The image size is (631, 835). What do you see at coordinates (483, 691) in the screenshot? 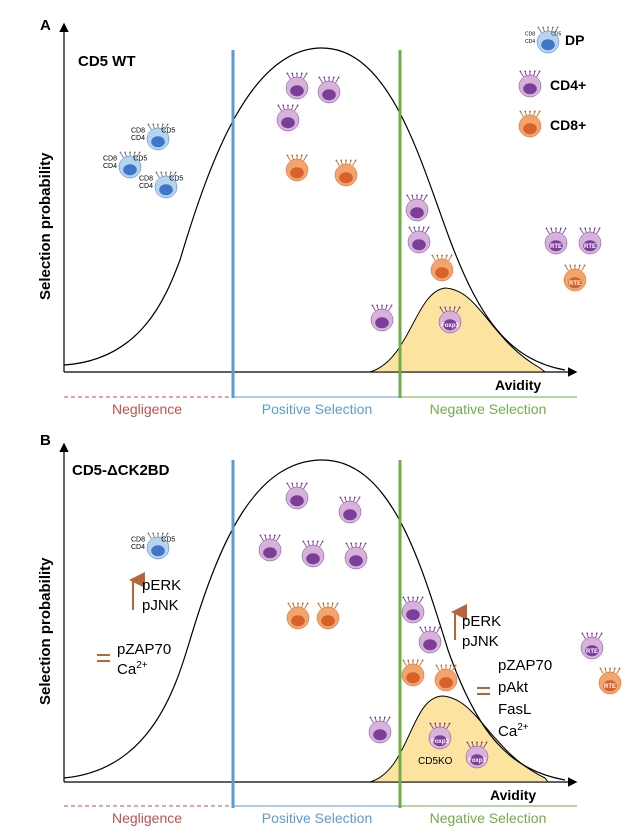
I see `right-equals-icon` at bounding box center [483, 691].